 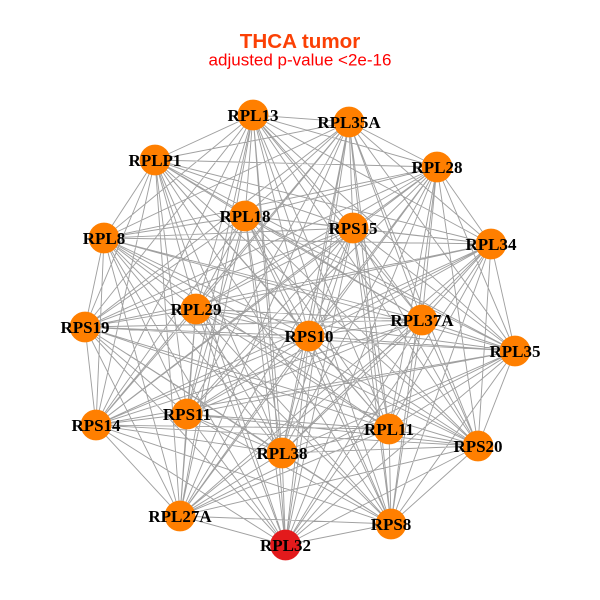 I want to click on svg-text: RPL35, so click(x=515, y=351).